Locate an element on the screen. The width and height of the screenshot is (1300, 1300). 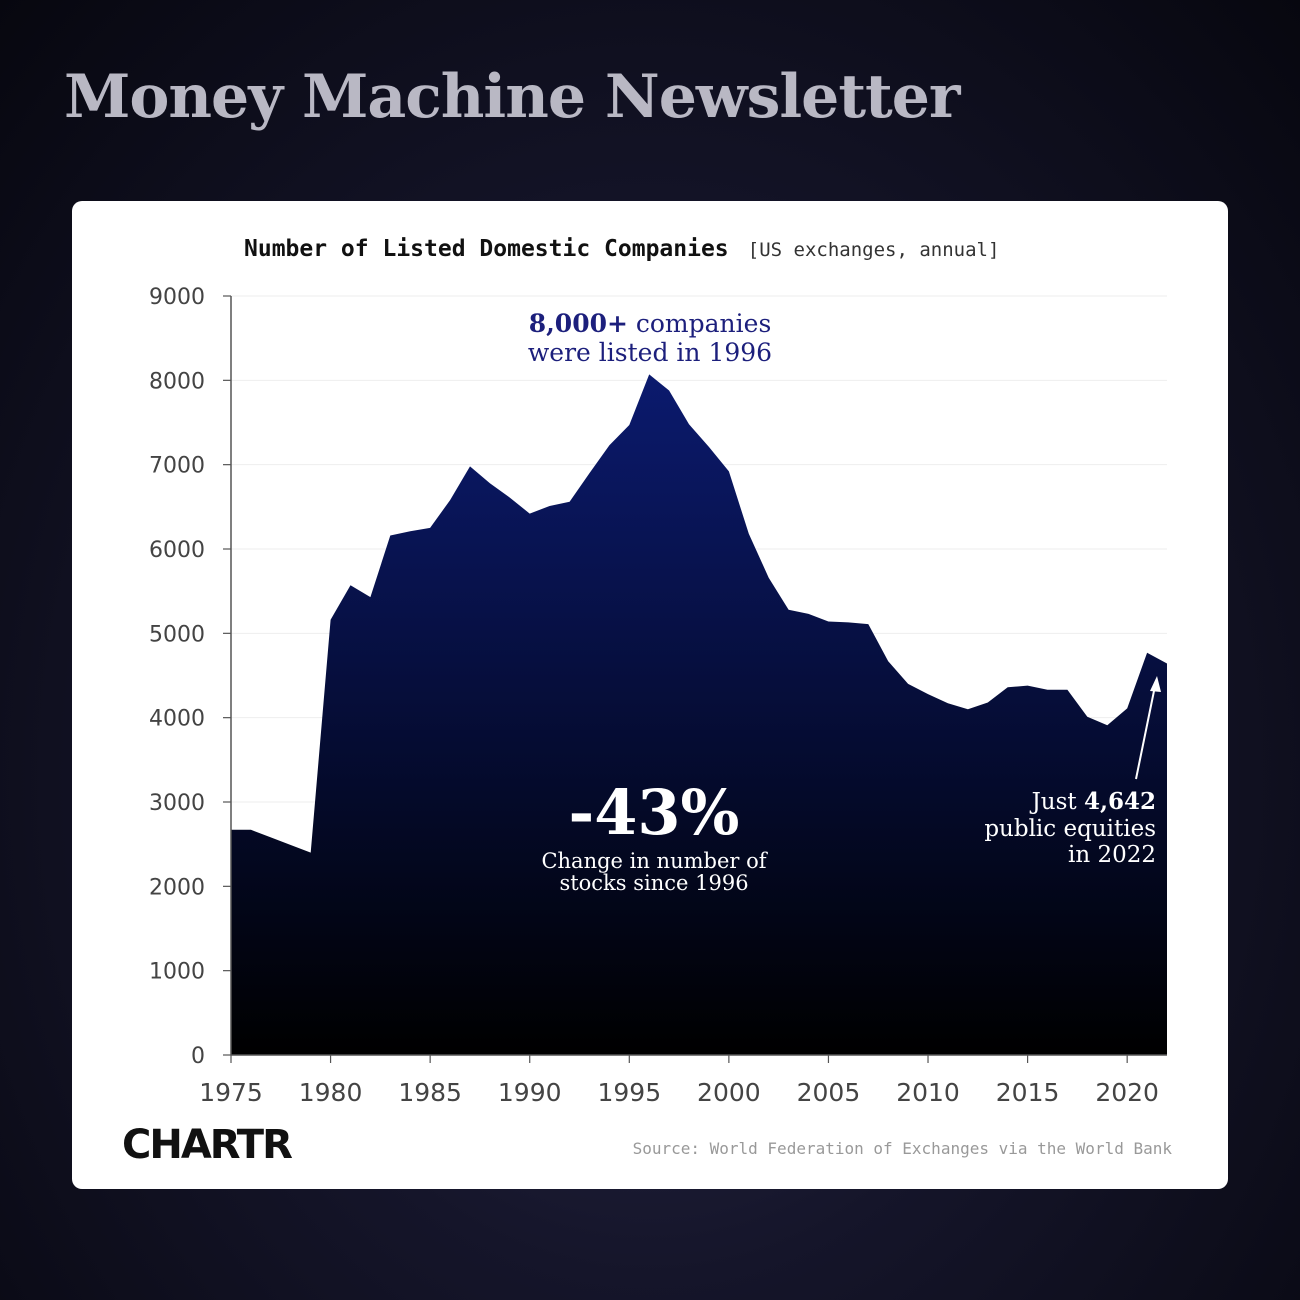
x-tick-label: 1995 is located at coordinates (629, 1092).